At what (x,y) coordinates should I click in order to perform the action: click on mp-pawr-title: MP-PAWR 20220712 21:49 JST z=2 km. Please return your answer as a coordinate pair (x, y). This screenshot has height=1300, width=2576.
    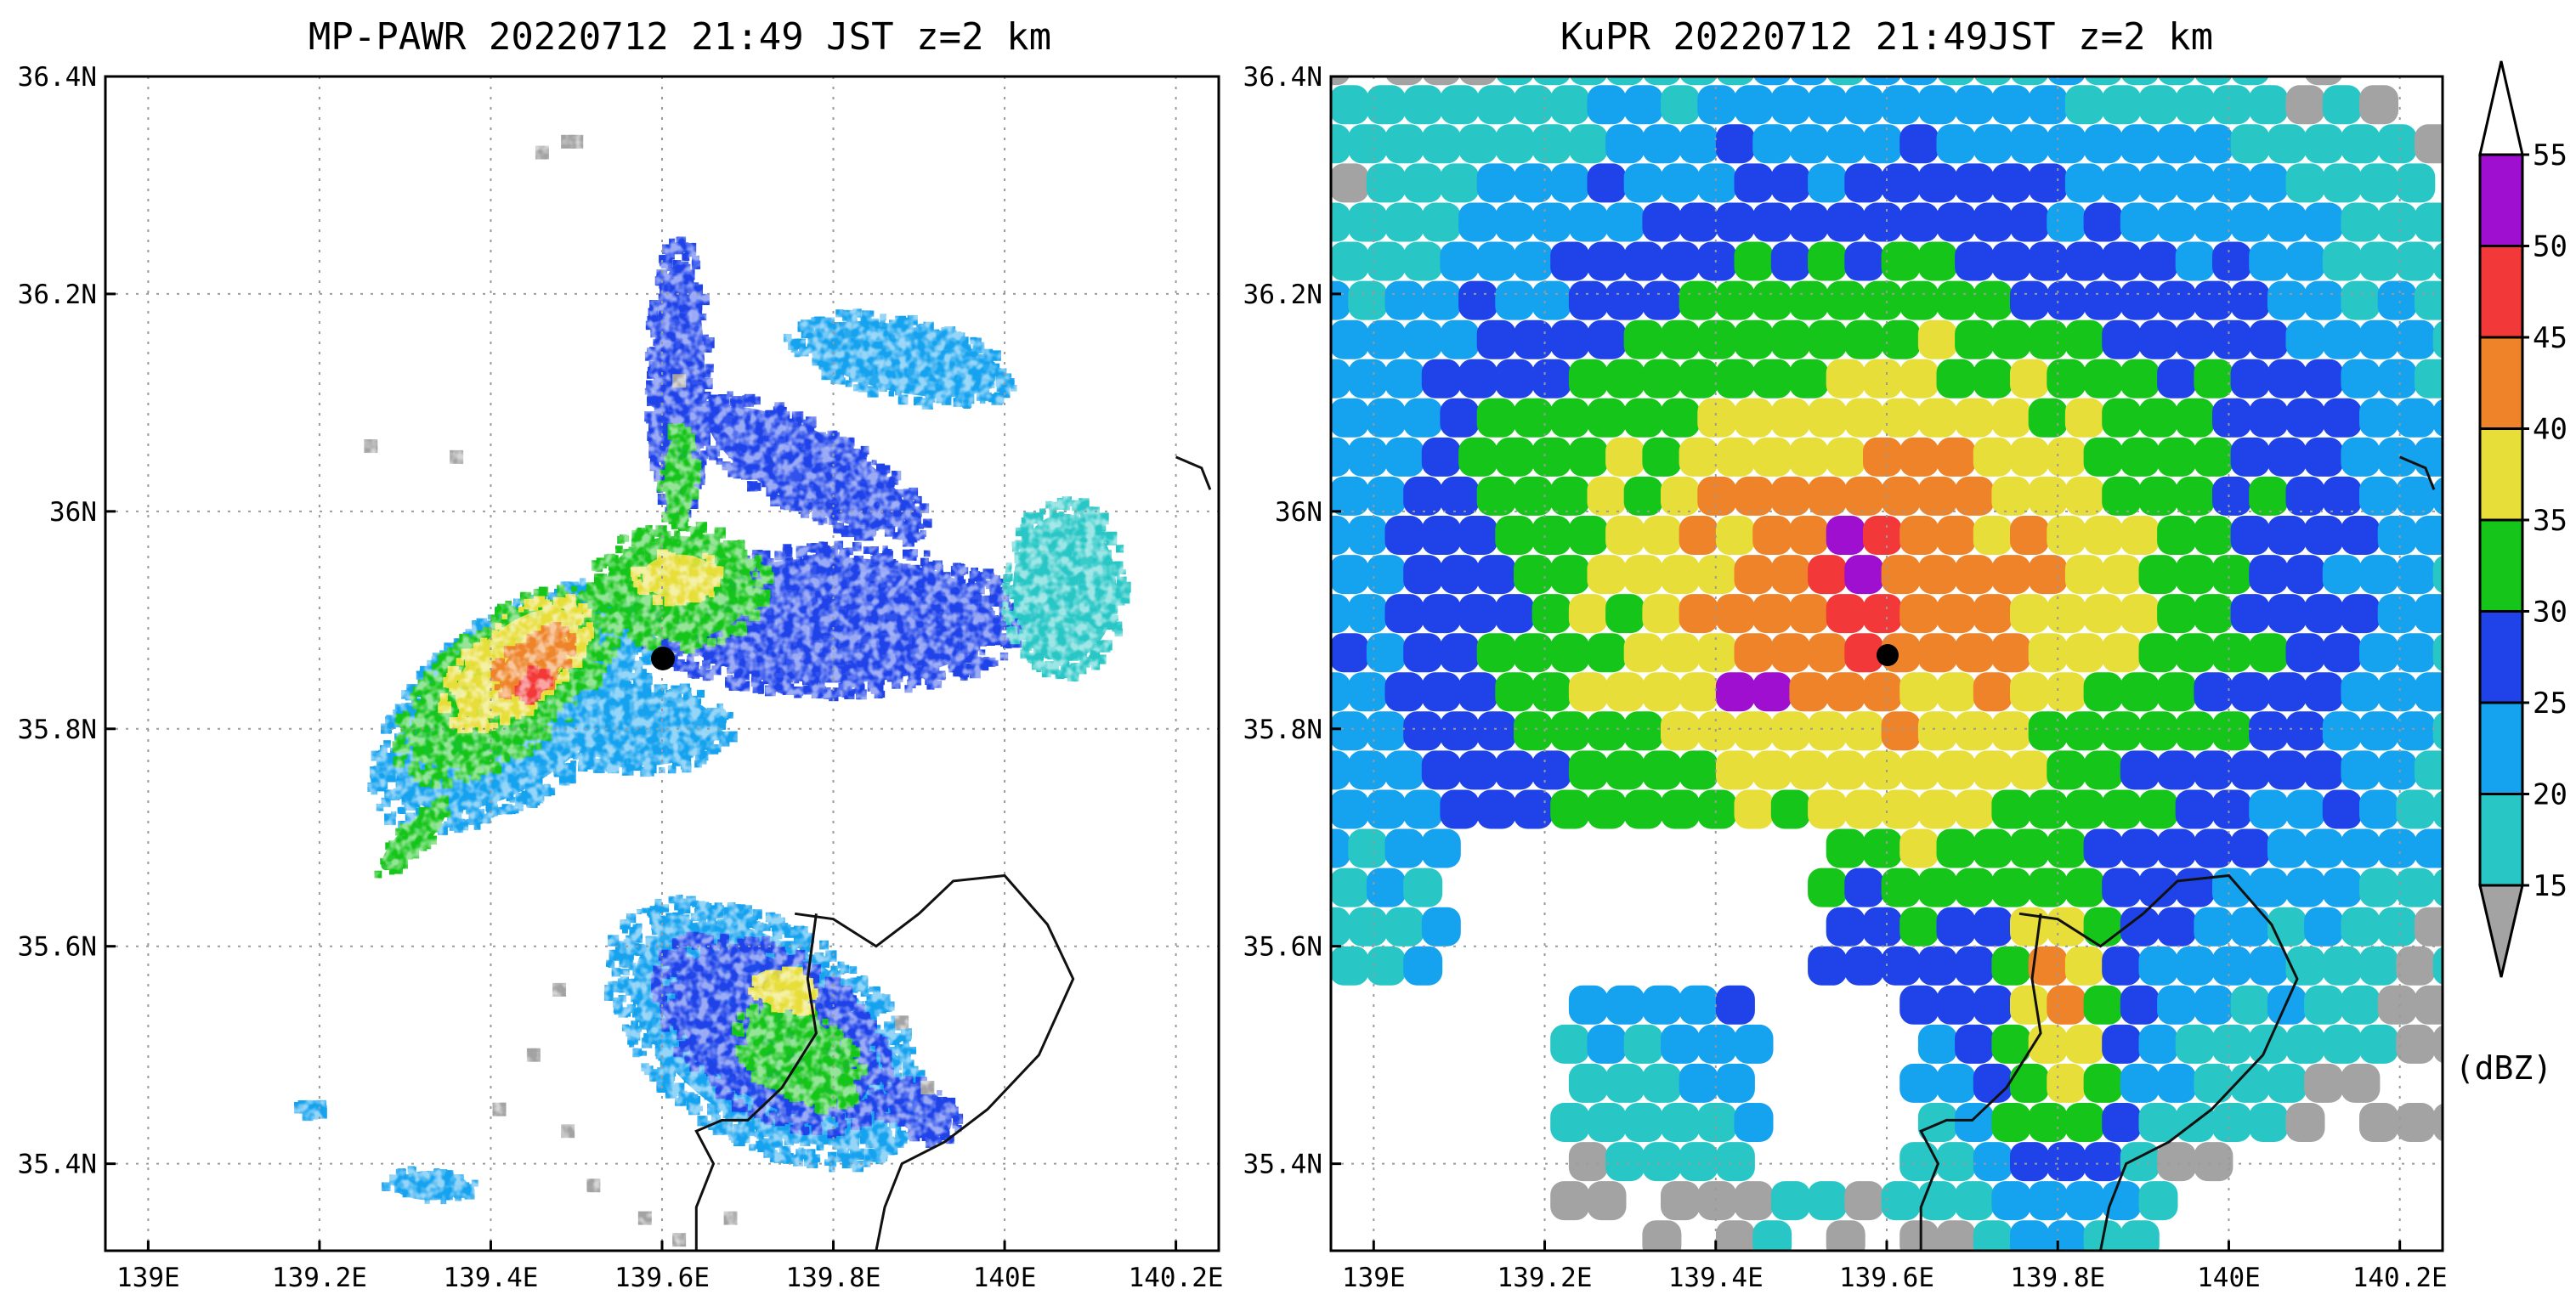
    Looking at the image, I should click on (680, 37).